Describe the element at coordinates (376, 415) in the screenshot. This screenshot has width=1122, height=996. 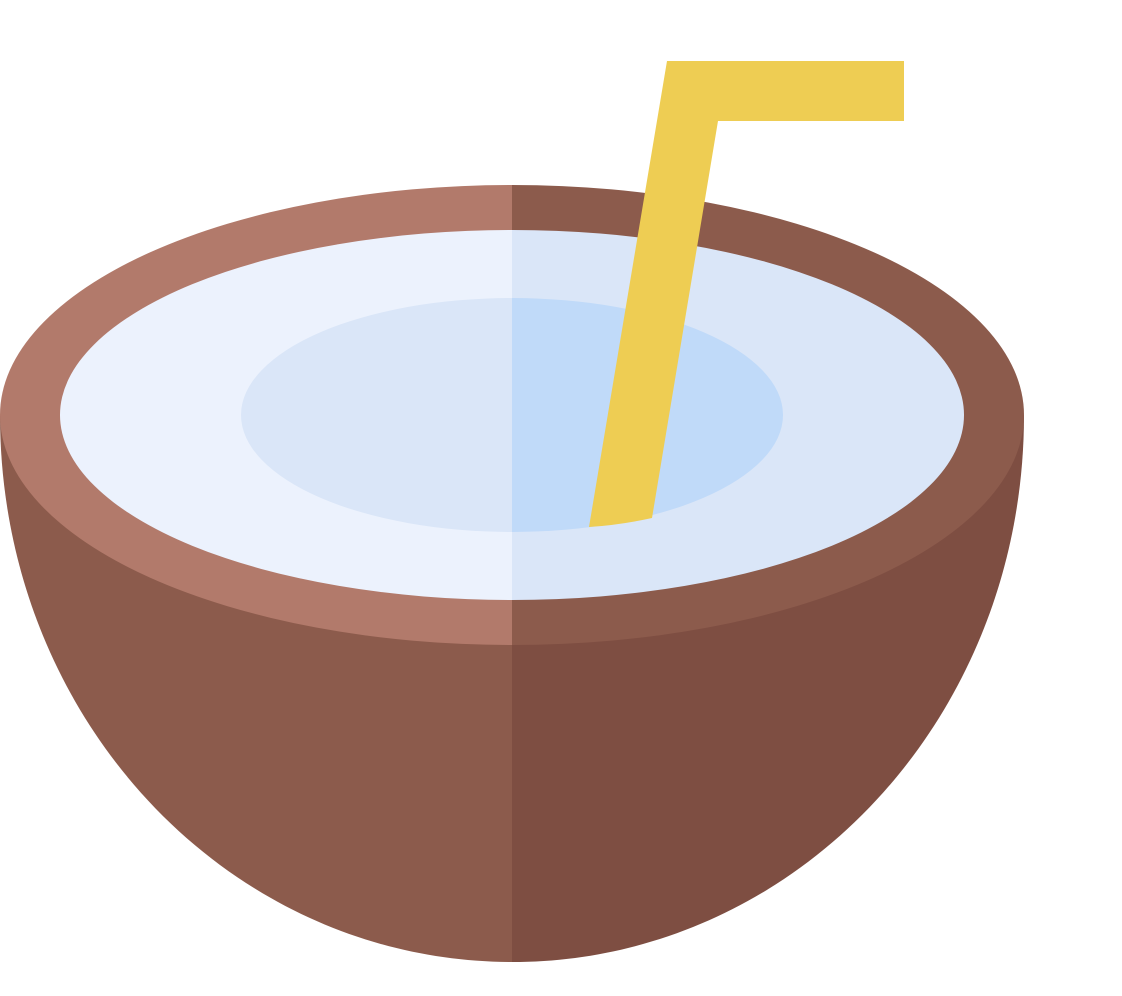
I see `coconut-water-left` at that location.